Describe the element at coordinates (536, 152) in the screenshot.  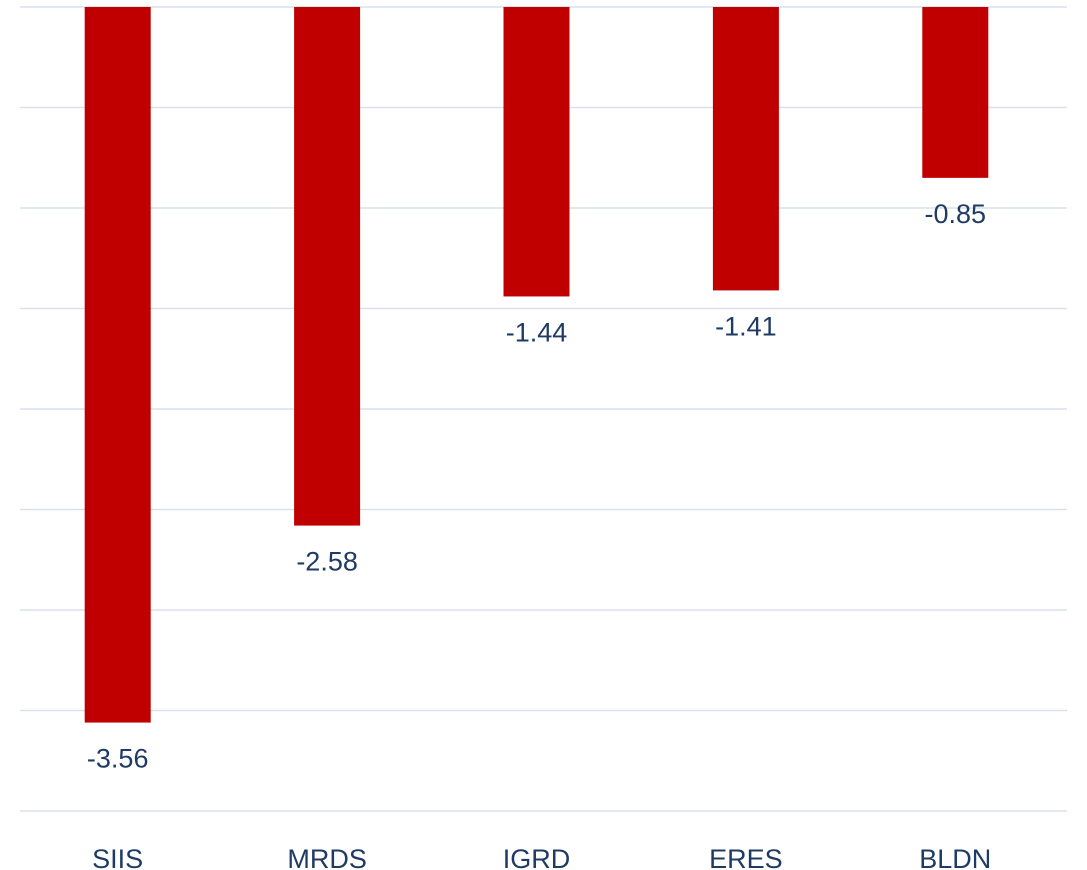
I see `bar-igrd` at that location.